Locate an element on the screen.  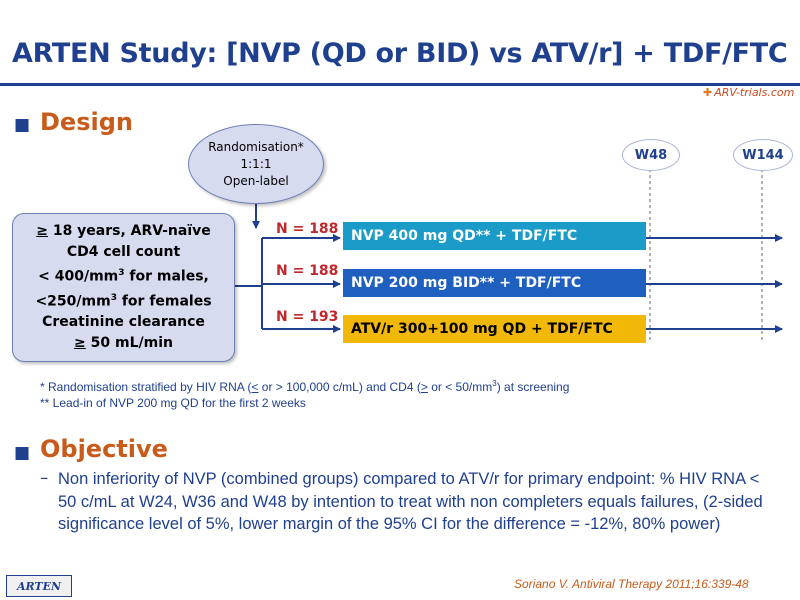
arm-2-label: NVP 200 mg BID** + TDF/FTC is located at coordinates (466, 283).